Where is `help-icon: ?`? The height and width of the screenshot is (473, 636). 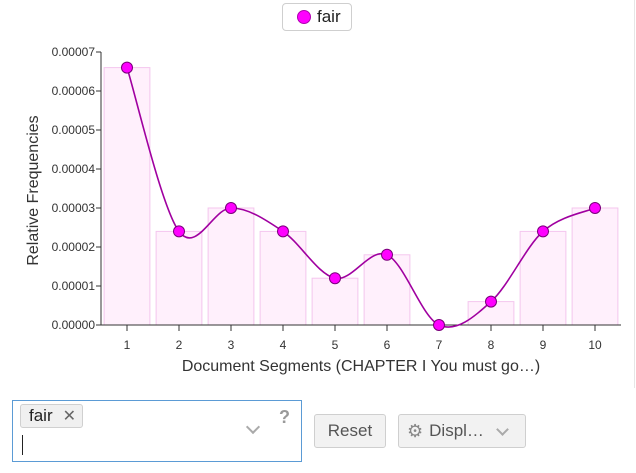 help-icon: ? is located at coordinates (284, 417).